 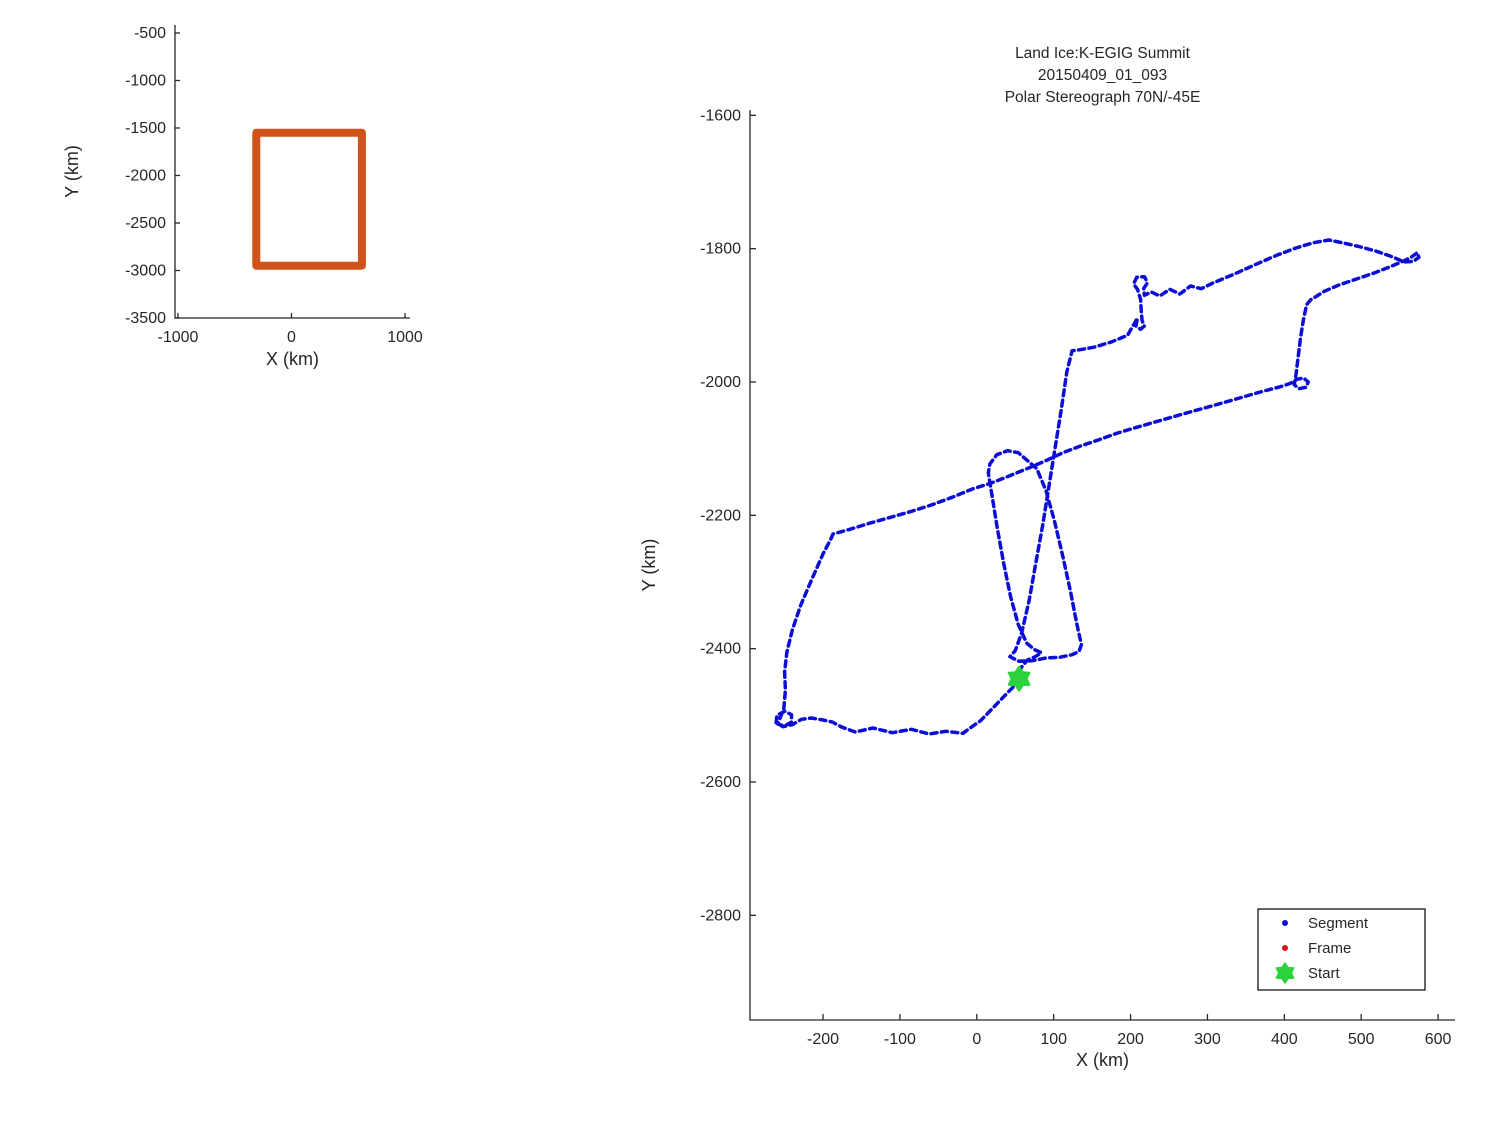 I want to click on x-tick-label: 400, so click(x=1284, y=1039).